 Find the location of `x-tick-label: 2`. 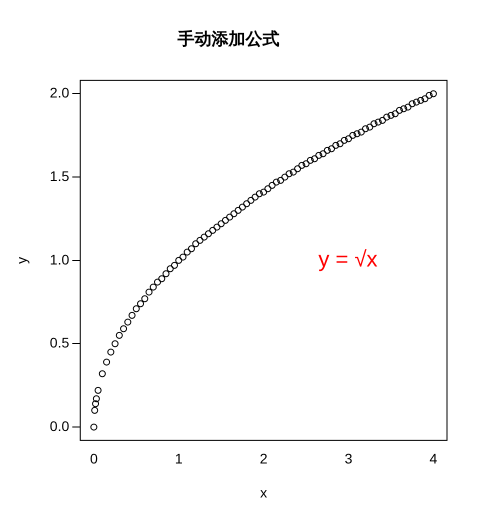

x-tick-label: 2 is located at coordinates (264, 458).